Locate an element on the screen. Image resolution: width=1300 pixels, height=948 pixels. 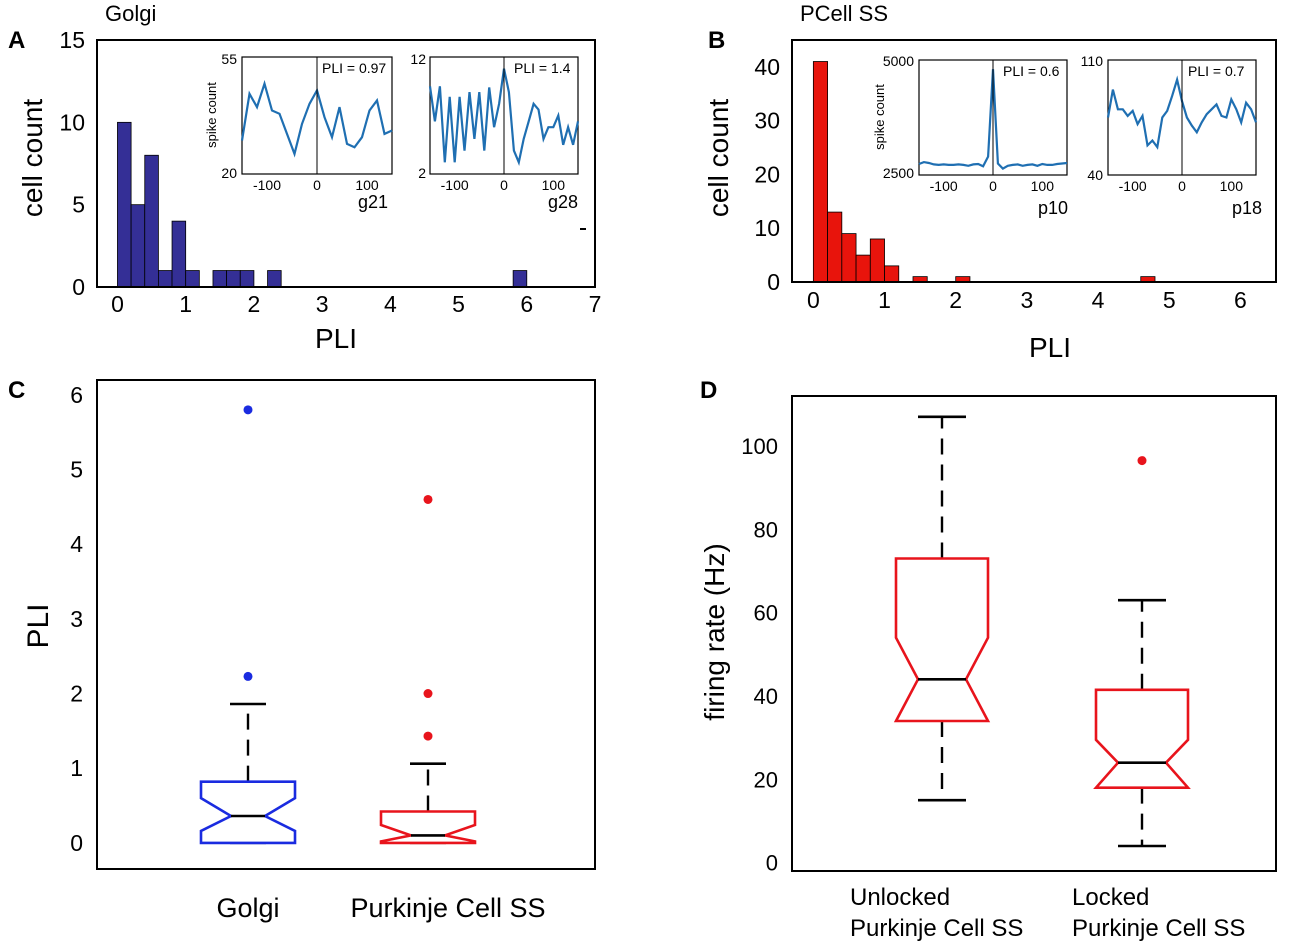
panel-b-frame is located at coordinates (1034, 161).